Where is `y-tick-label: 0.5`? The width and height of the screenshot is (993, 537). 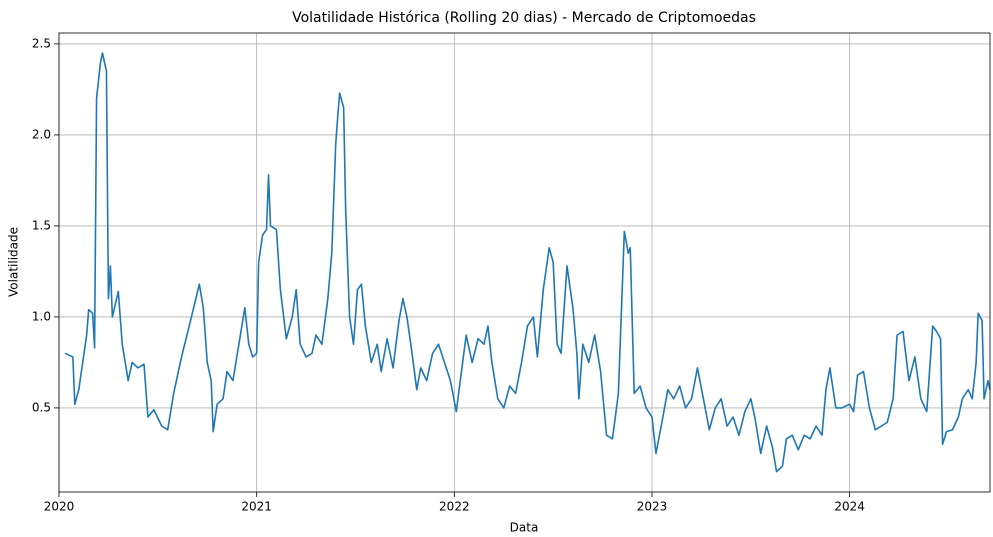 y-tick-label: 0.5 is located at coordinates (41, 407).